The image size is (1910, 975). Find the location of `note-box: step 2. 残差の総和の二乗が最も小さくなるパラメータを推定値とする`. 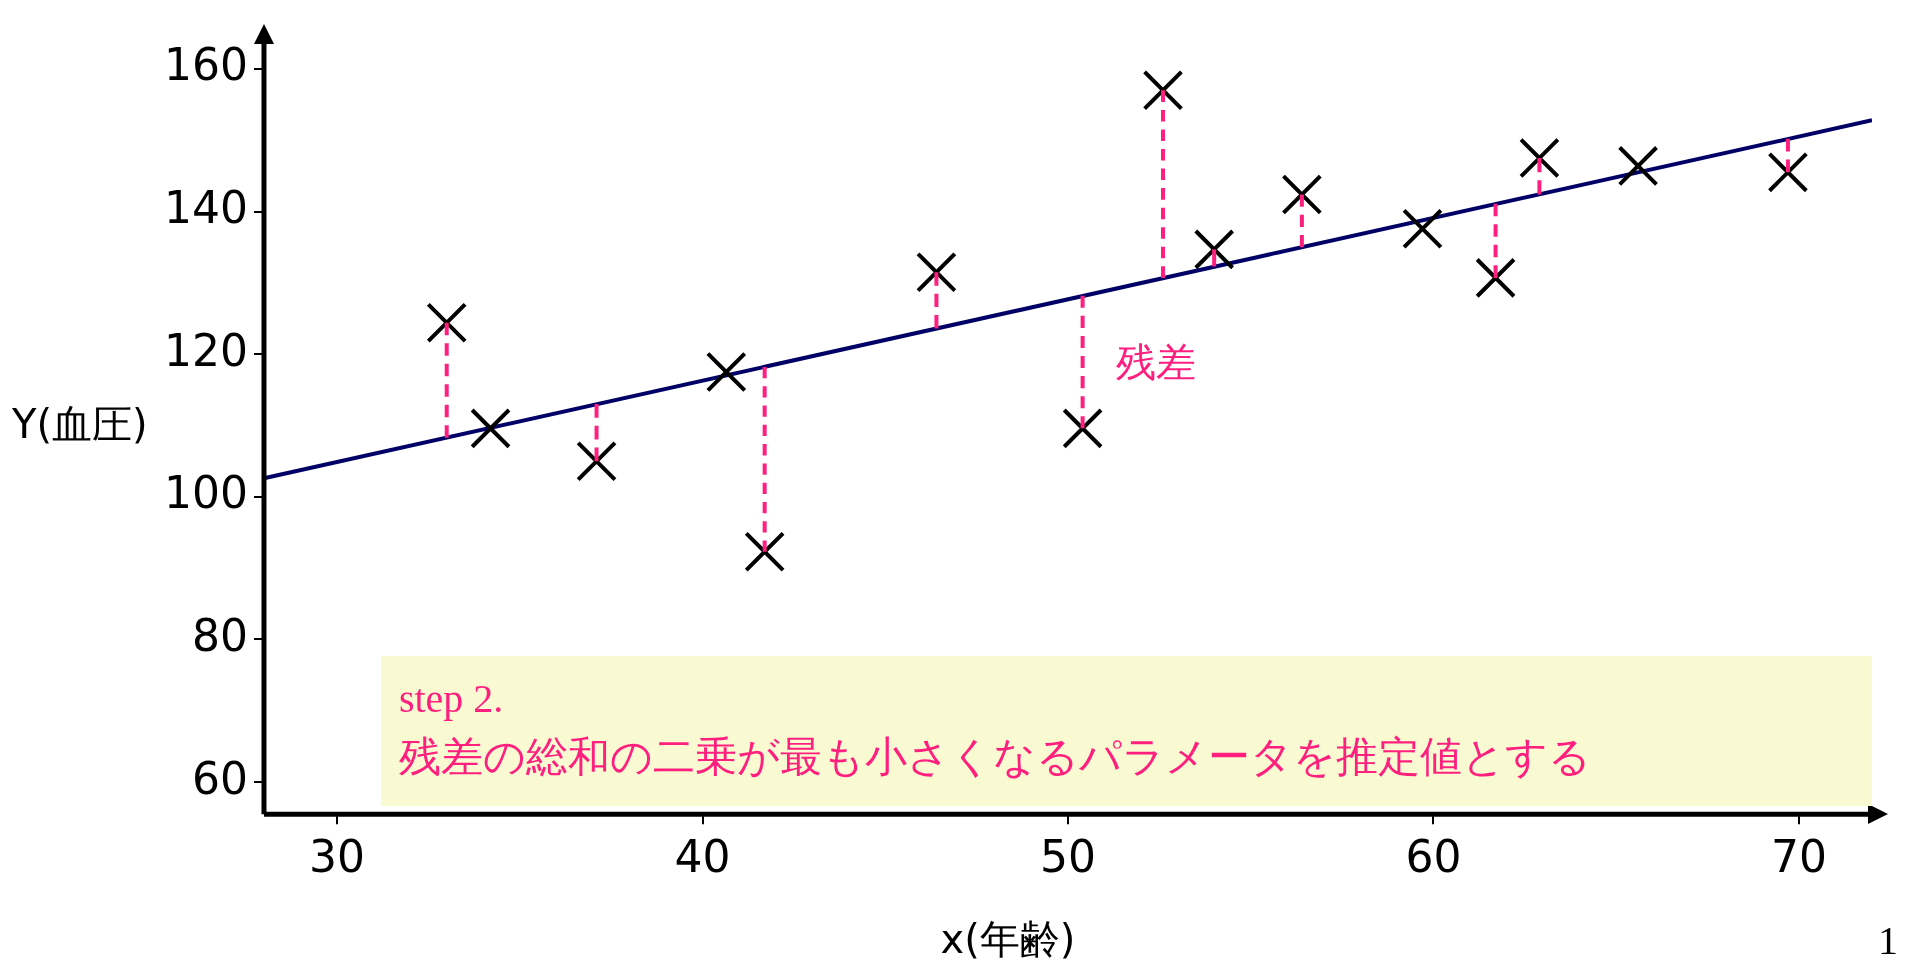

note-box: step 2. 残差の総和の二乗が最も小さくなるパラメータを推定値とする is located at coordinates (1126, 730).